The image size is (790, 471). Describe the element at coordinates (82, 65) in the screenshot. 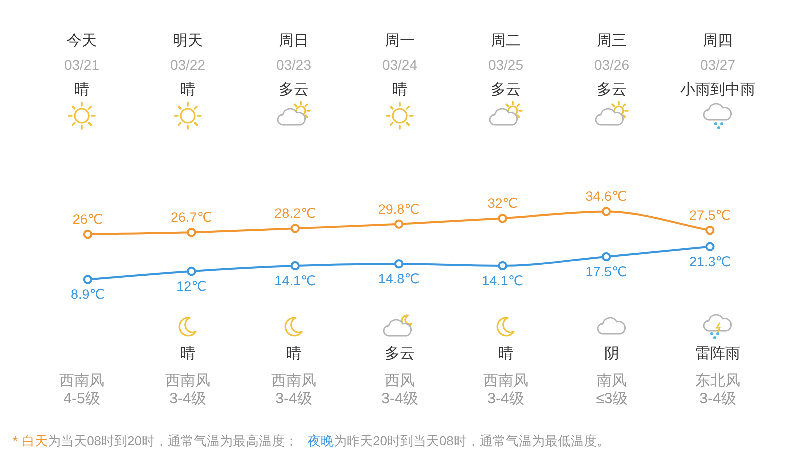

I see `annotation: 03/21` at that location.